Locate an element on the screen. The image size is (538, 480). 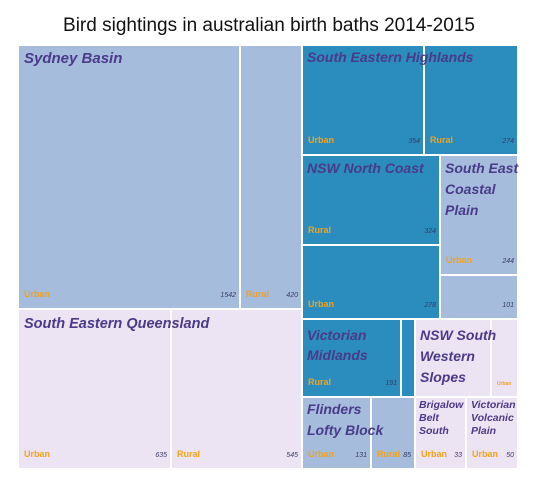
region-name-label: Lofty Block is located at coordinates (345, 430).